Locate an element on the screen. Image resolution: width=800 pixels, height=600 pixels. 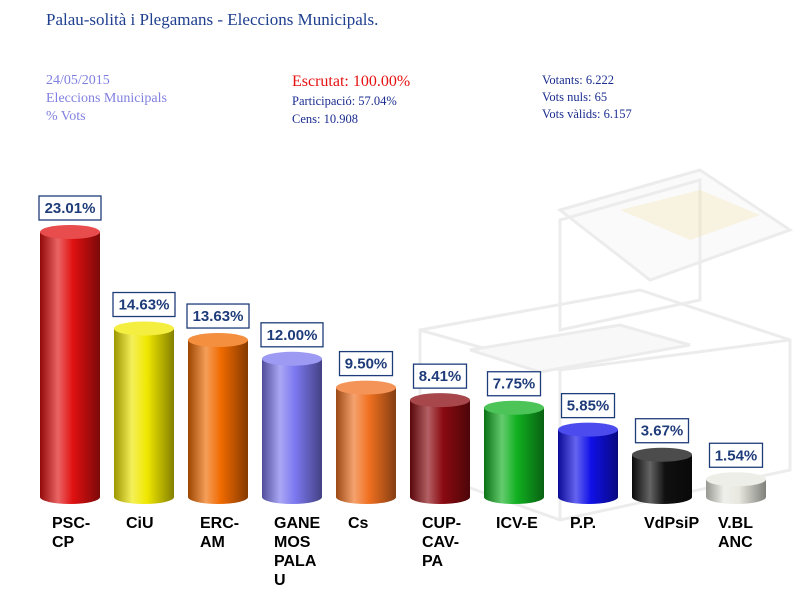
category-label: PSC- is located at coordinates (71, 523).